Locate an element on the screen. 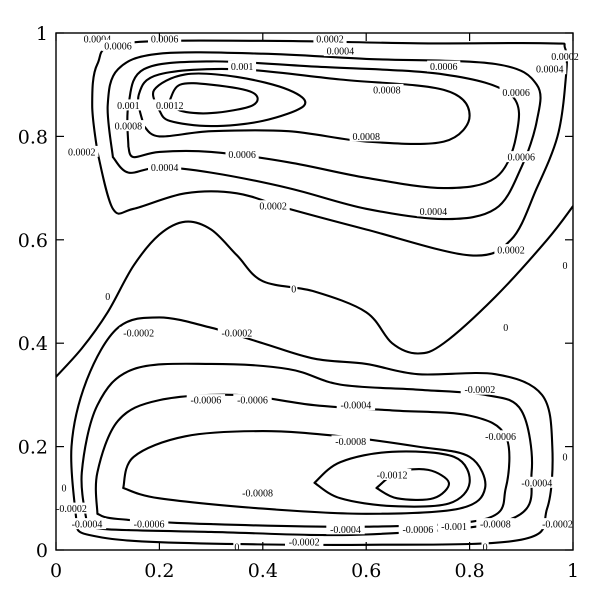  x-tick-label: 0.4 is located at coordinates (263, 571).